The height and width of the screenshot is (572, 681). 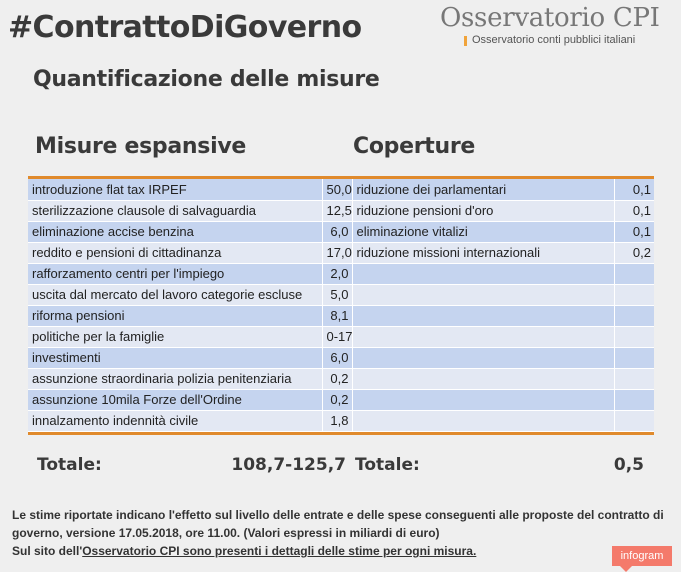 What do you see at coordinates (341, 177) in the screenshot?
I see `table-top-rule` at bounding box center [341, 177].